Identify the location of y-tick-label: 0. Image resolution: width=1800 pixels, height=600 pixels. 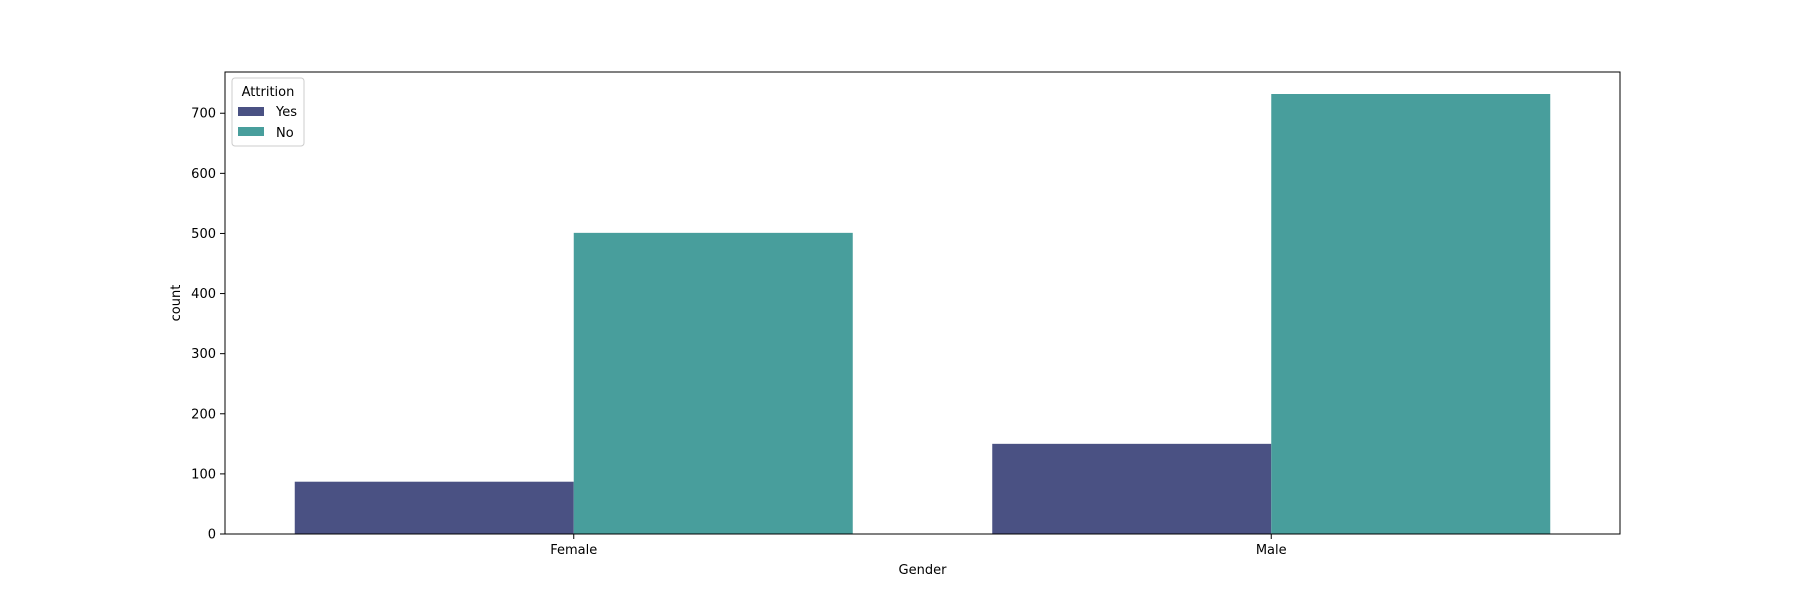
(212, 535).